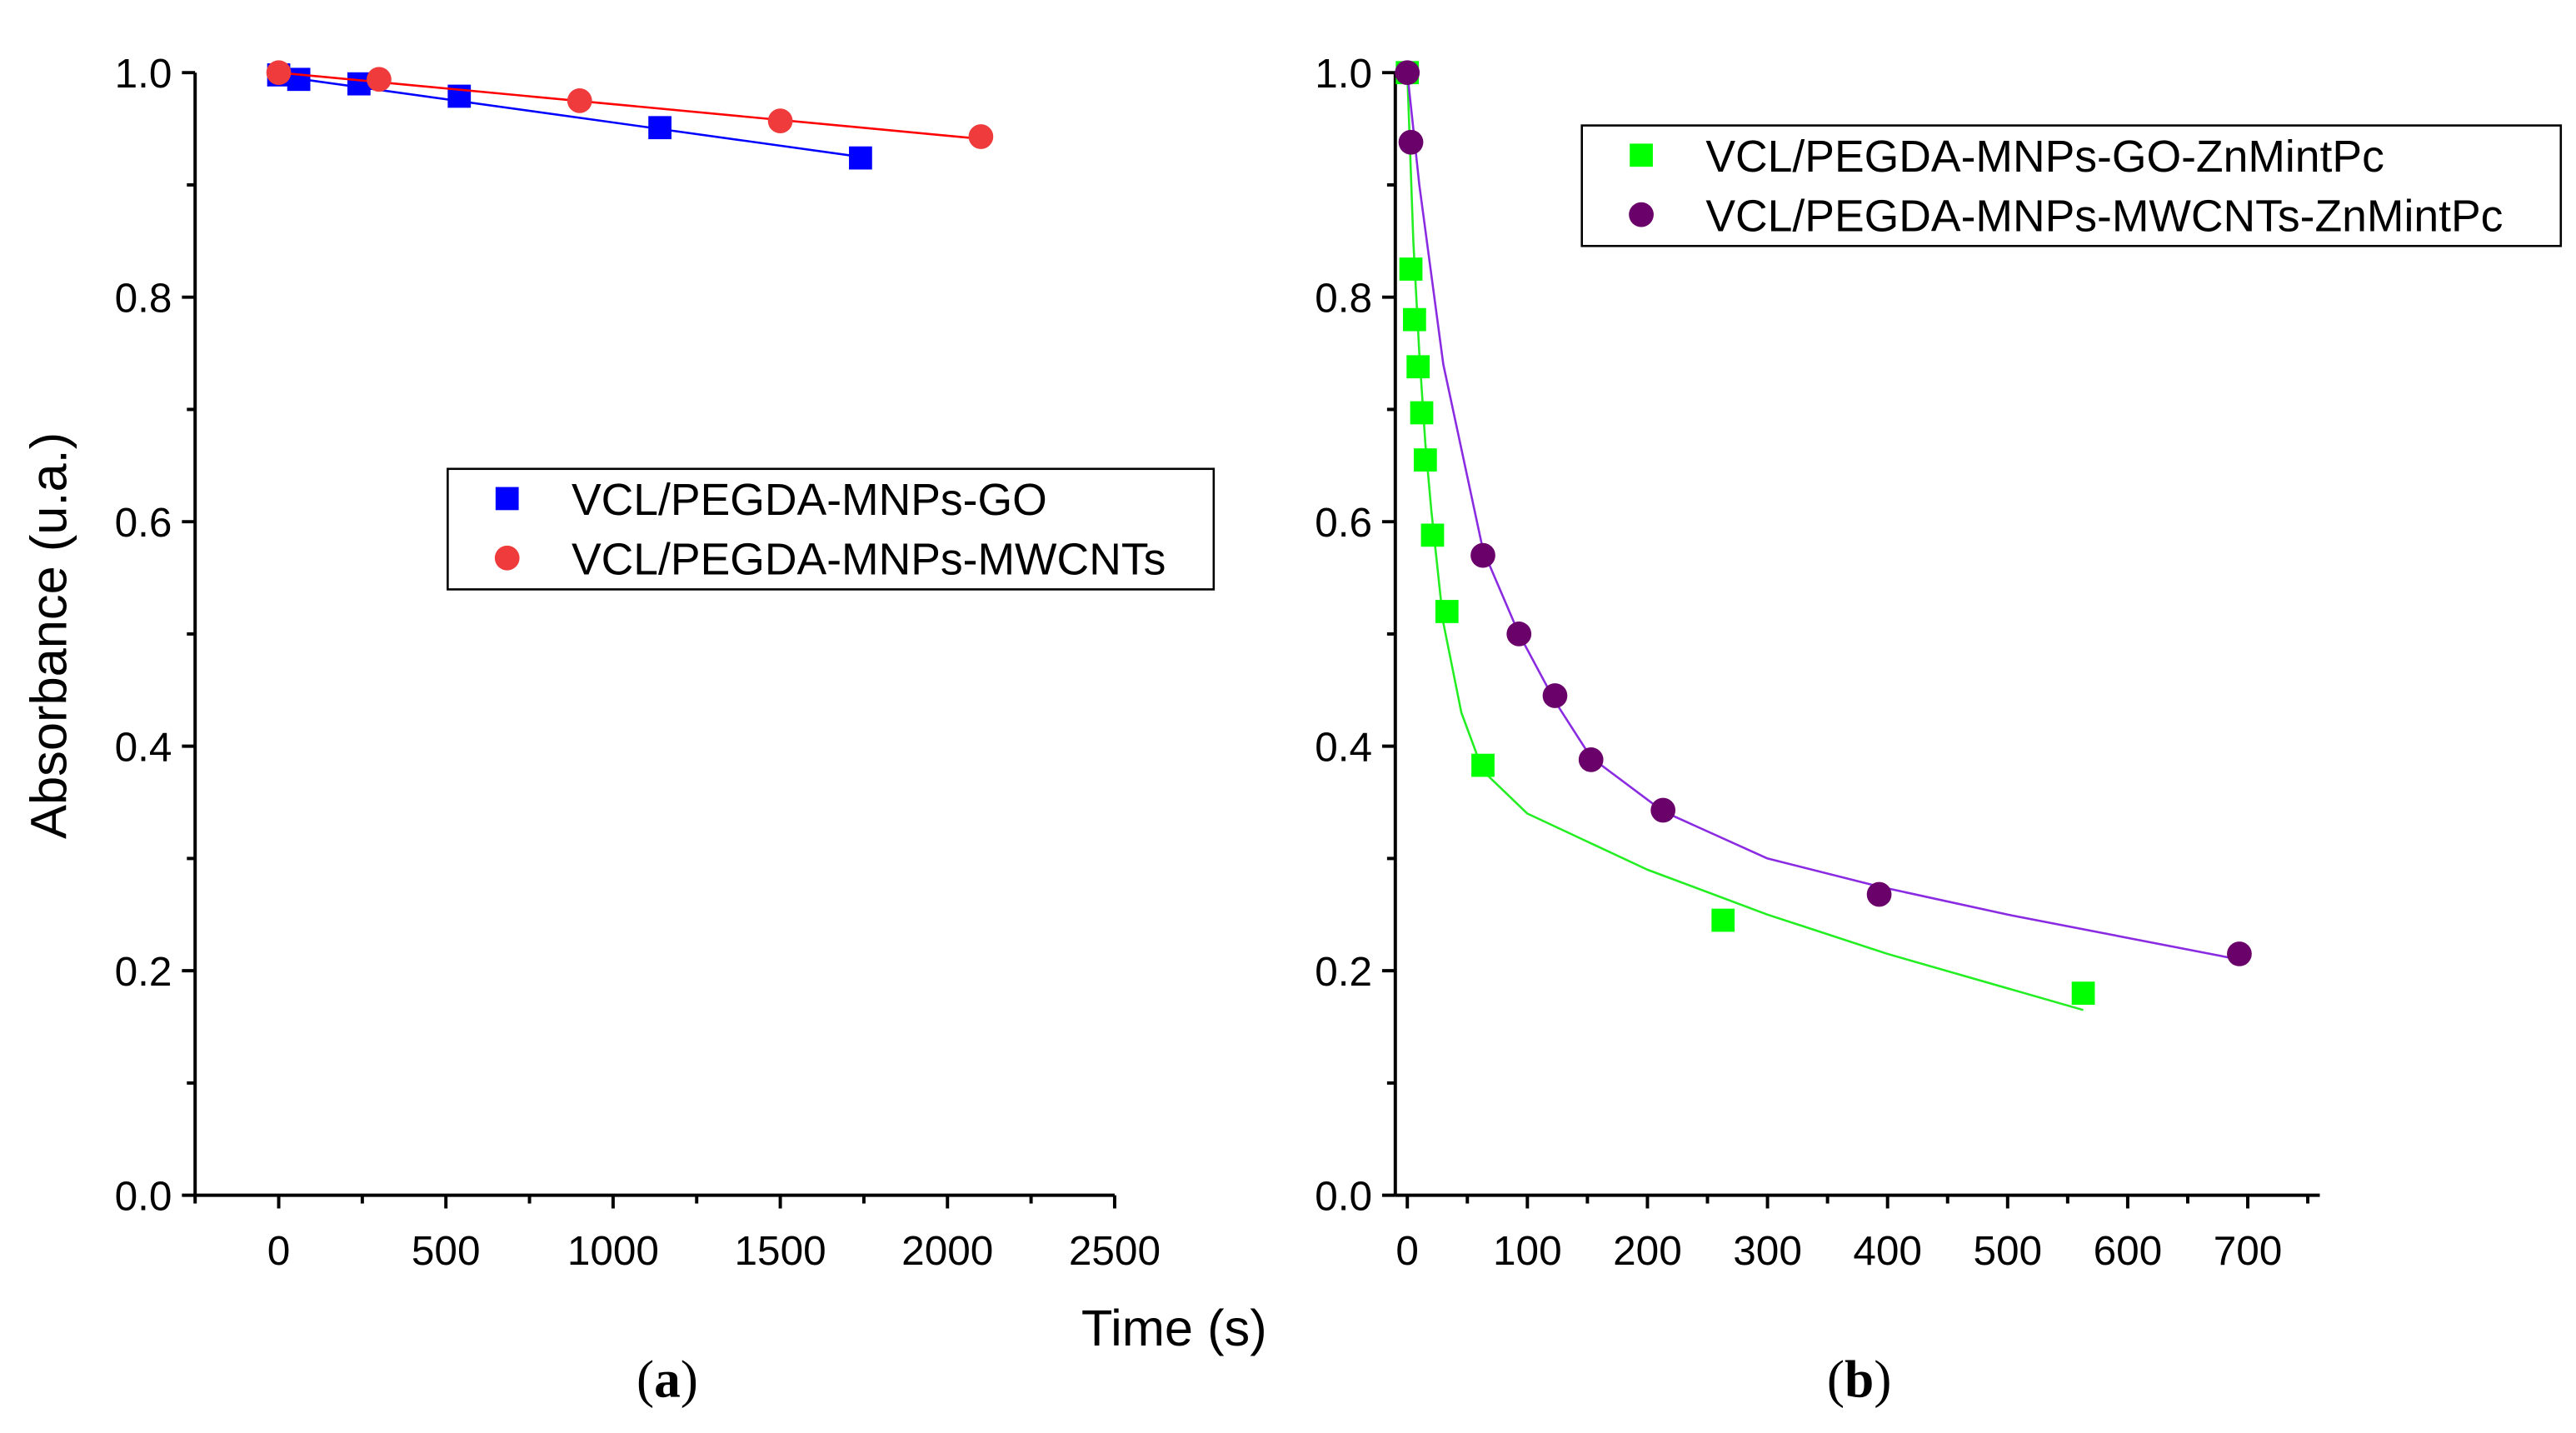  What do you see at coordinates (2104, 217) in the screenshot?
I see `legend-label: VCL/PEGDA-MNPs-MWCNTs-ZnMintPc` at bounding box center [2104, 217].